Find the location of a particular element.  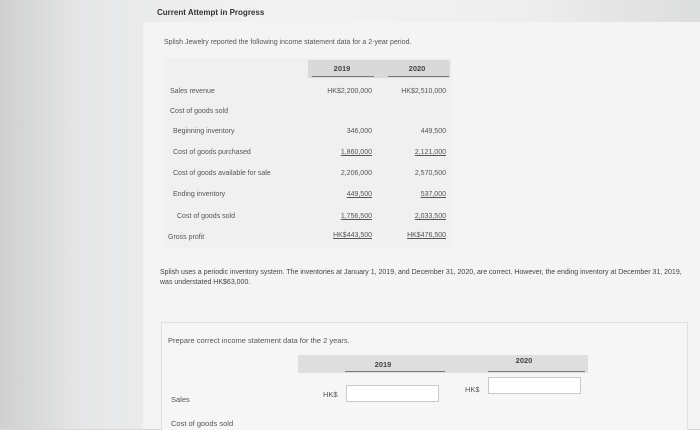

year-header-2020: 2020 is located at coordinates (417, 68).